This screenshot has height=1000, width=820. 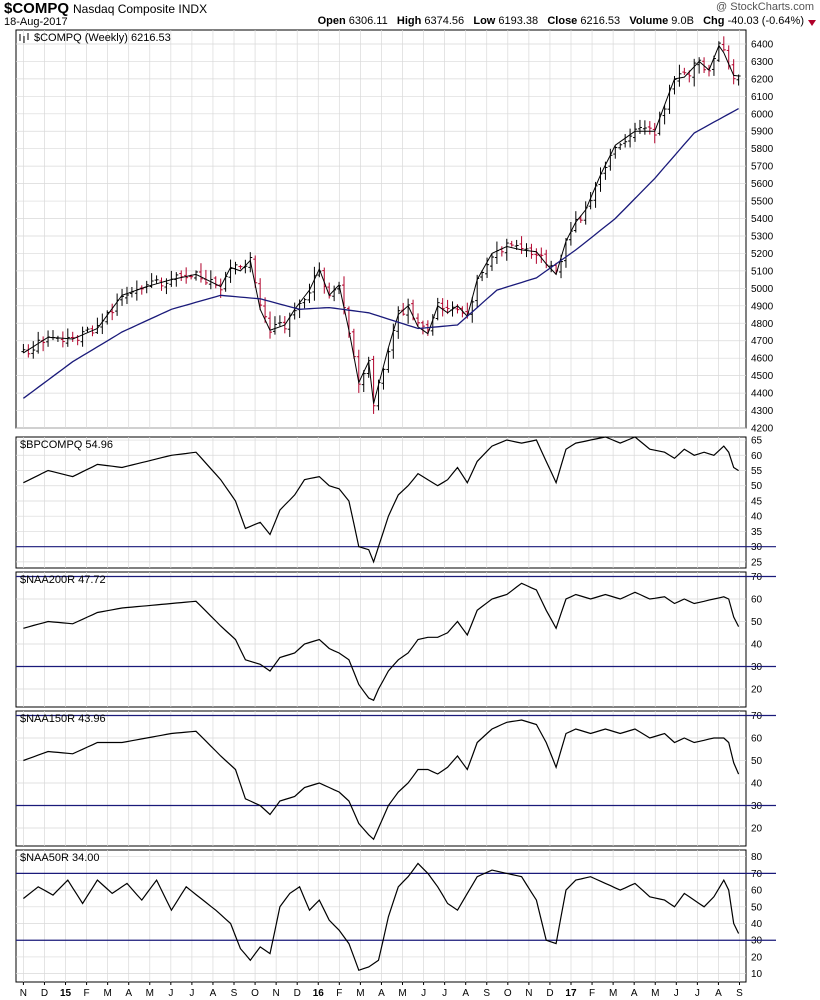 I want to click on high-value: 6374.56, so click(x=444, y=21).